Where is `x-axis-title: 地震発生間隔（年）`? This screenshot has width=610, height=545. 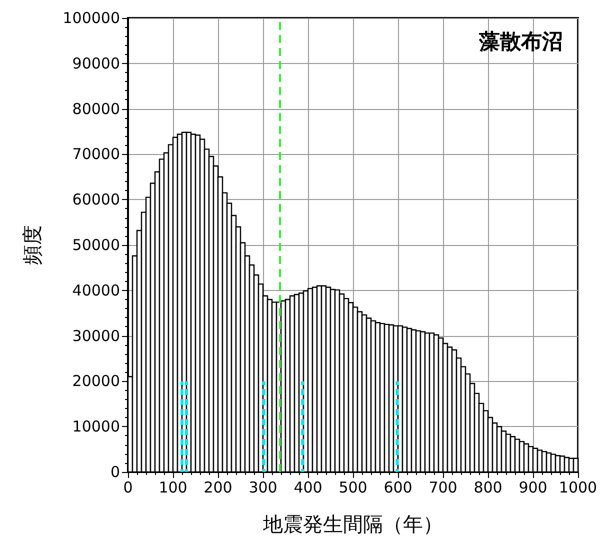 x-axis-title: 地震発生間隔（年） is located at coordinates (352, 524).